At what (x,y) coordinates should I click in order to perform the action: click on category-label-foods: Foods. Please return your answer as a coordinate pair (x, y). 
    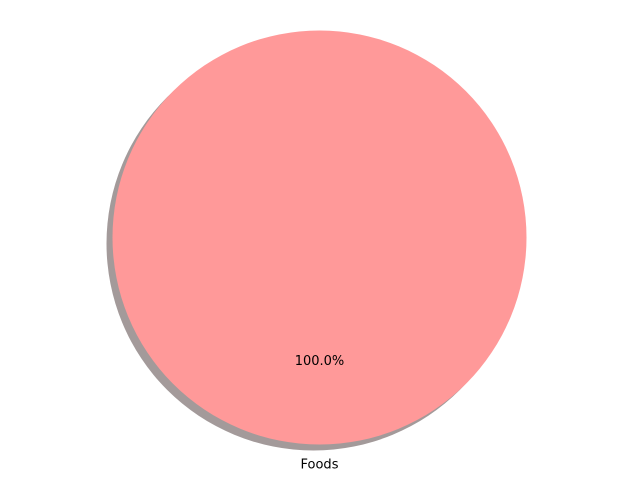
    Looking at the image, I should click on (320, 465).